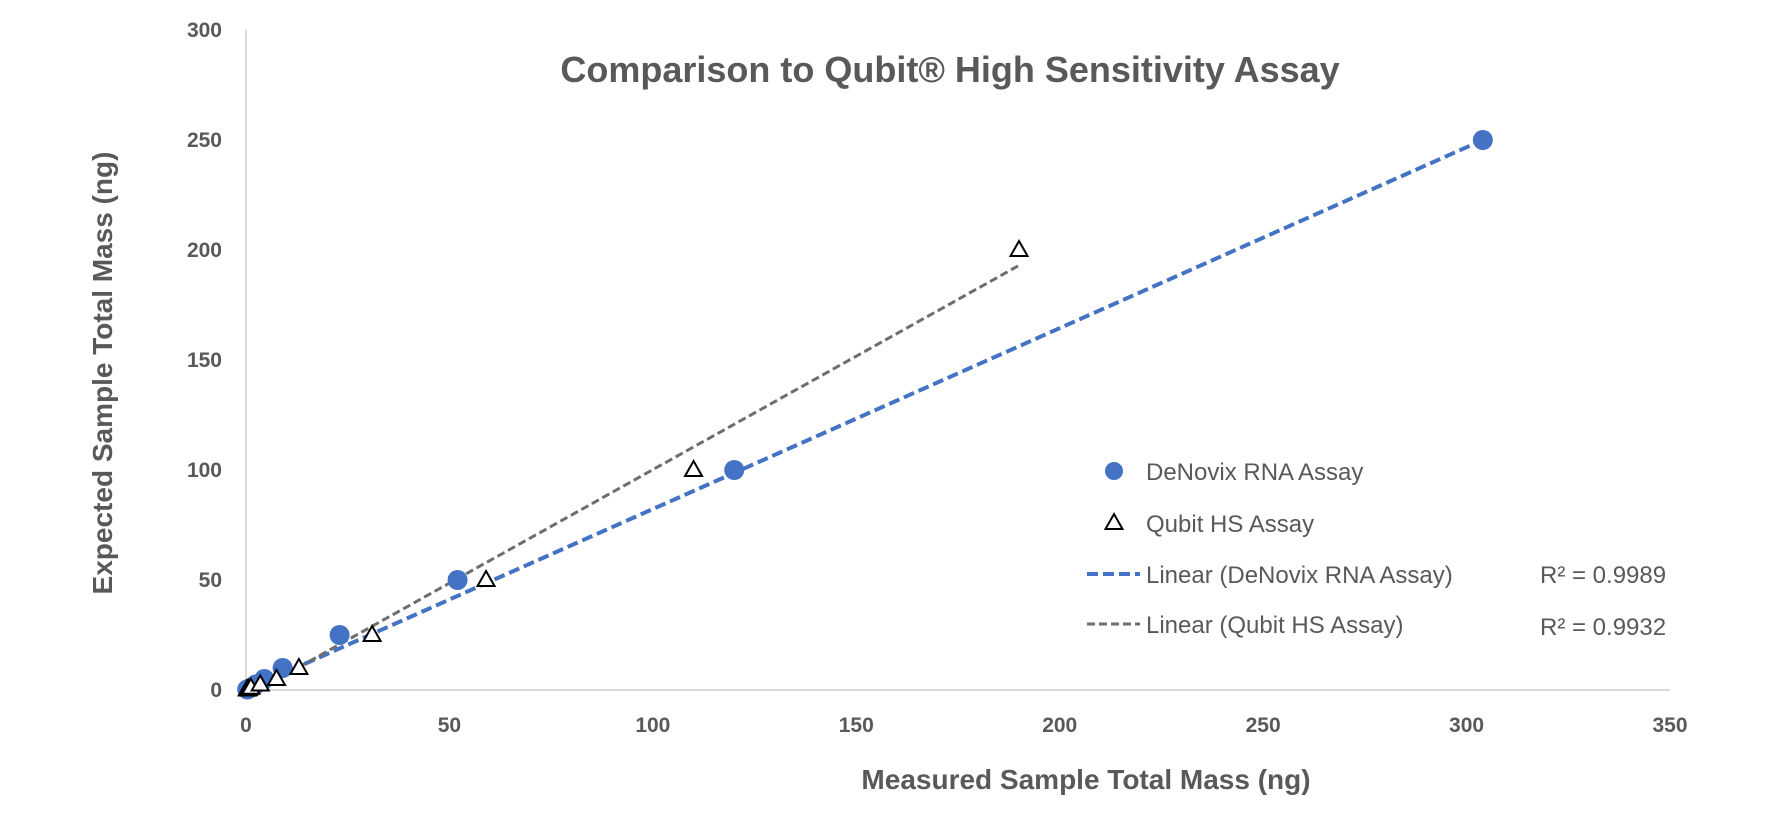  What do you see at coordinates (216, 690) in the screenshot?
I see `y-tick-label: 0` at bounding box center [216, 690].